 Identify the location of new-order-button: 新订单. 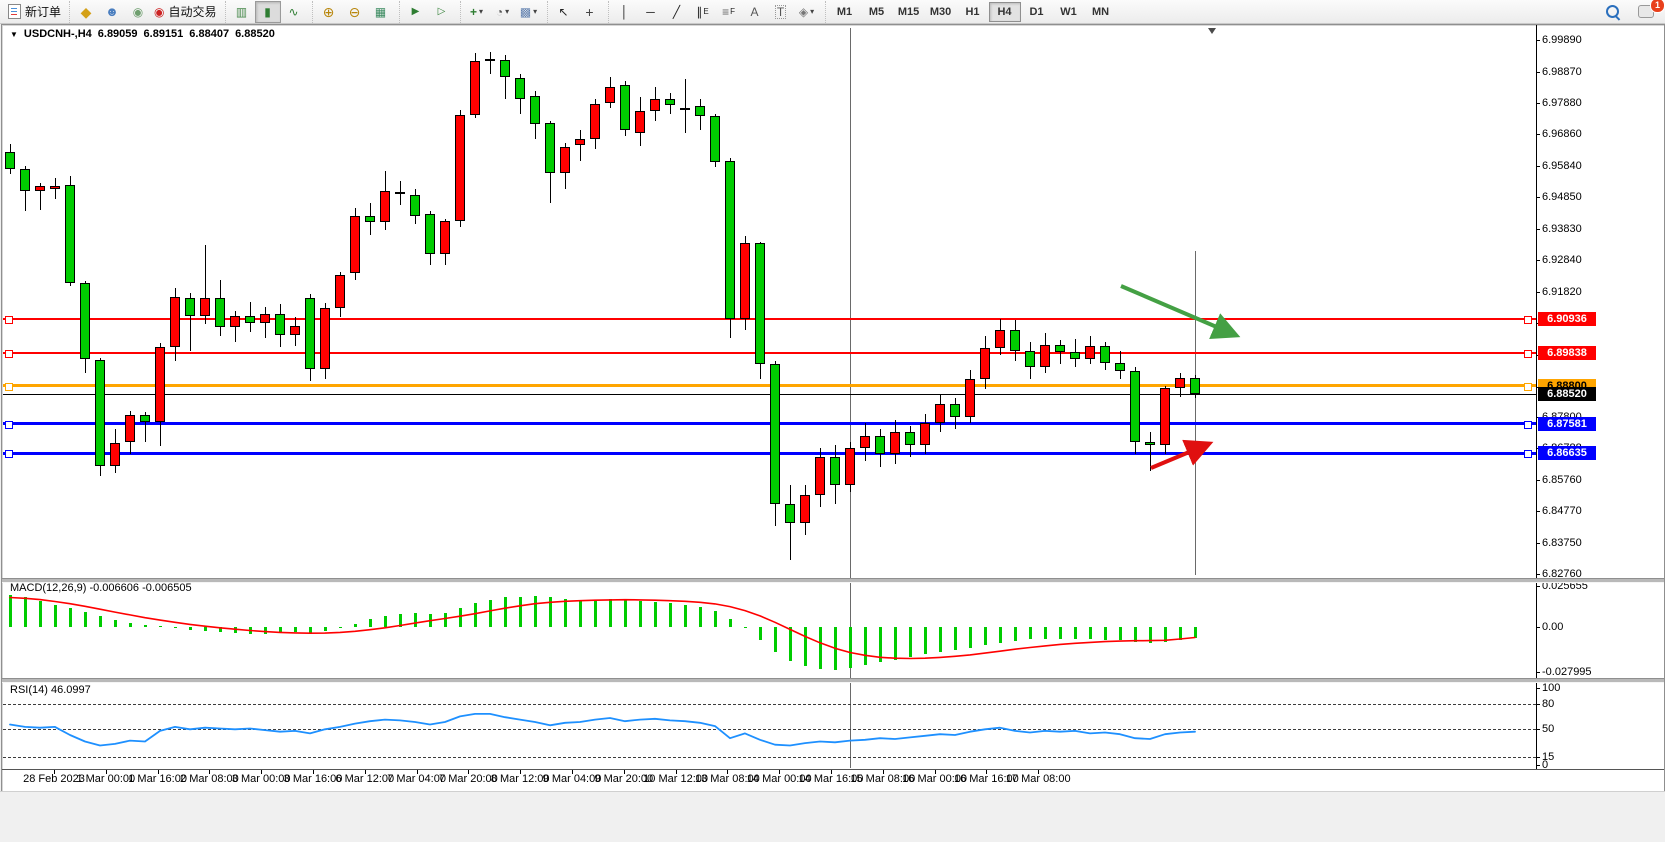
(34, 12).